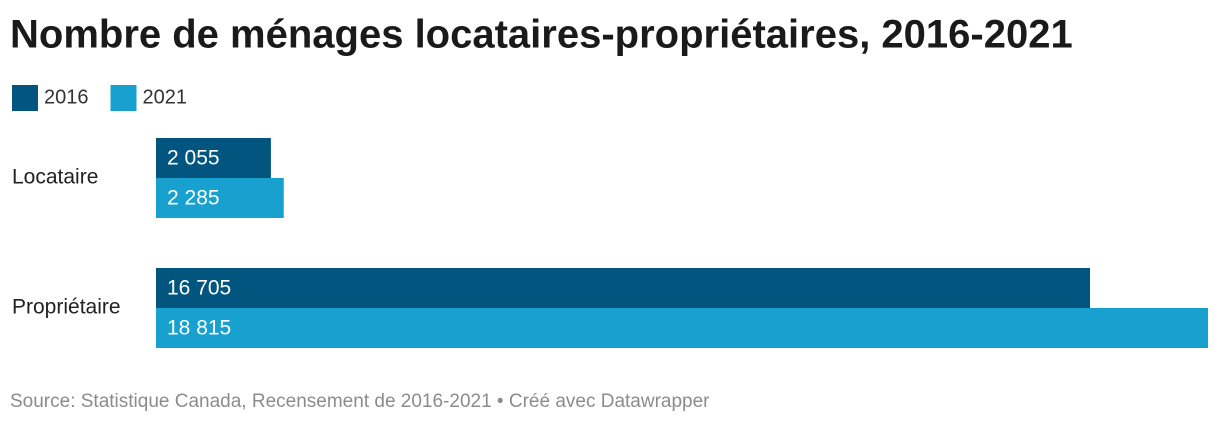 This screenshot has width=1220, height=426. I want to click on legend-label: 2021, so click(165, 97).